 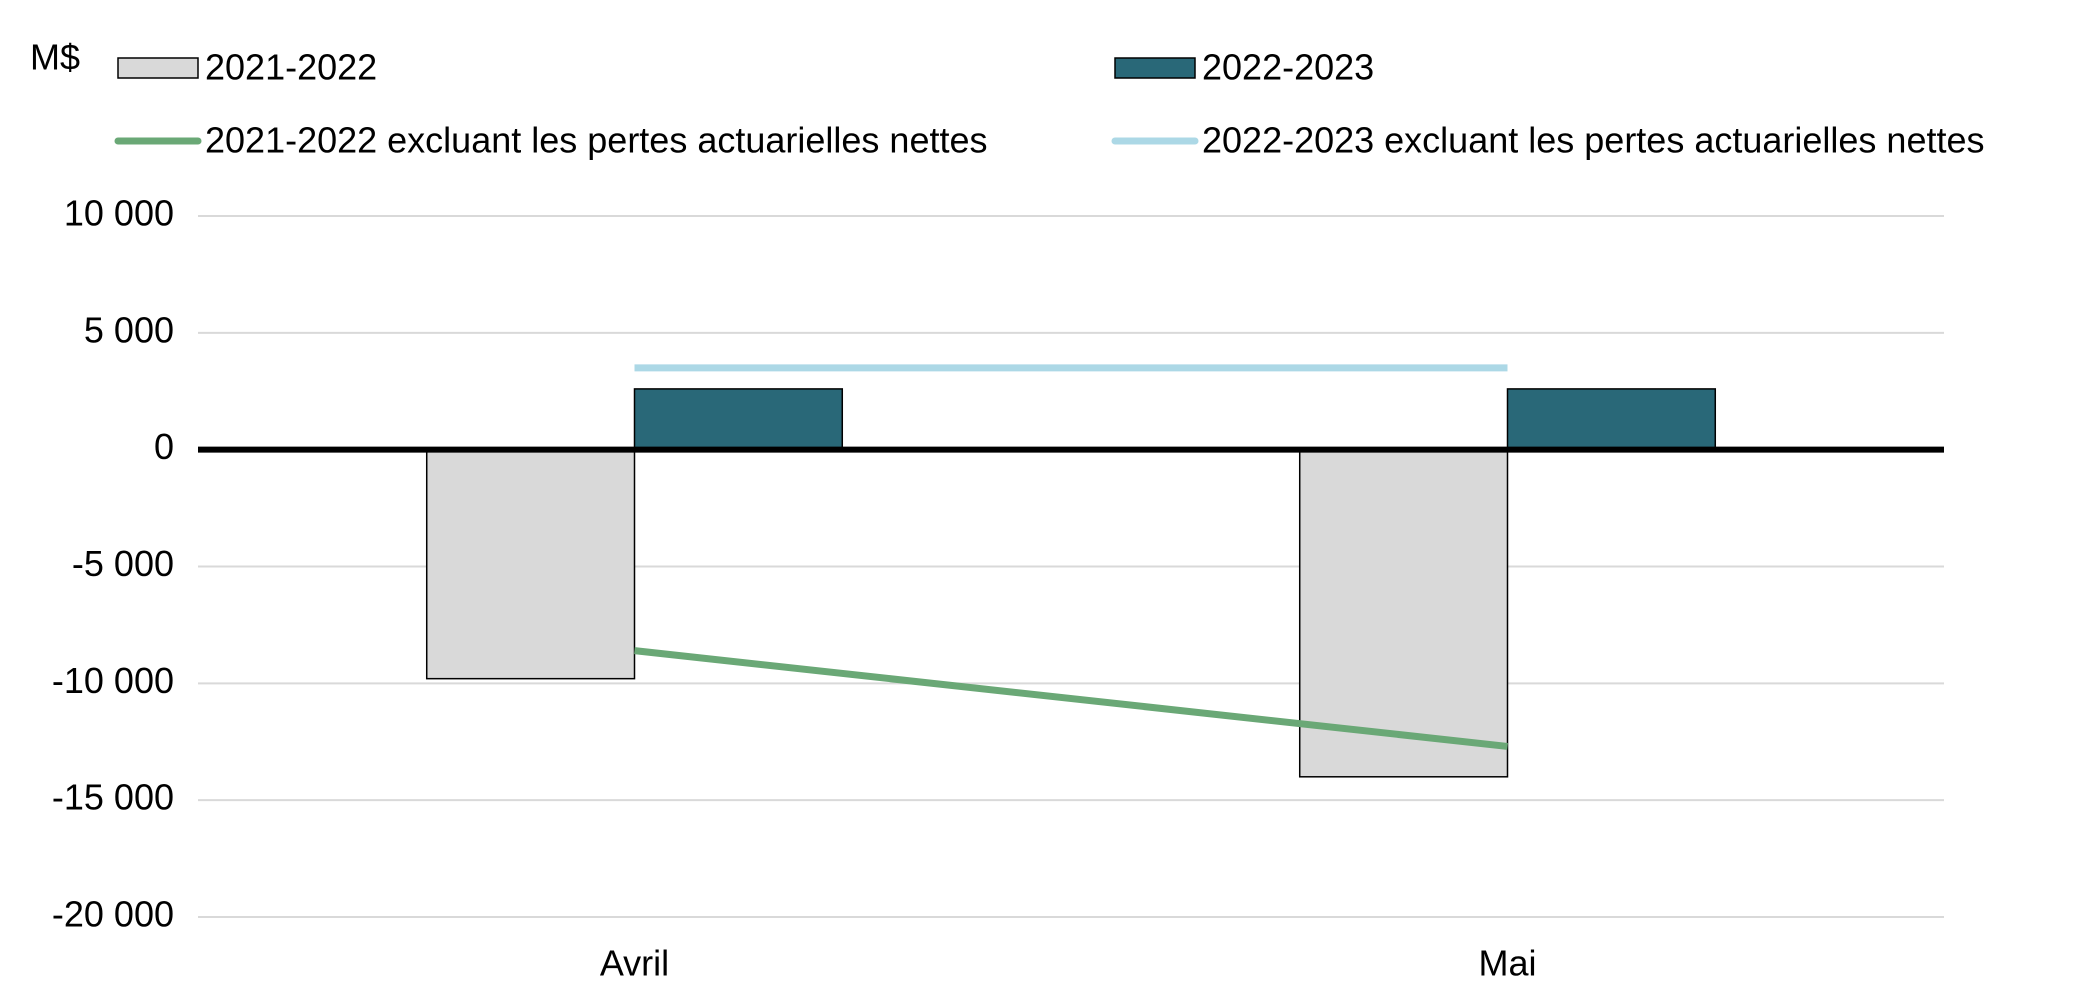 I want to click on y-axis-label: M$, so click(x=55, y=57).